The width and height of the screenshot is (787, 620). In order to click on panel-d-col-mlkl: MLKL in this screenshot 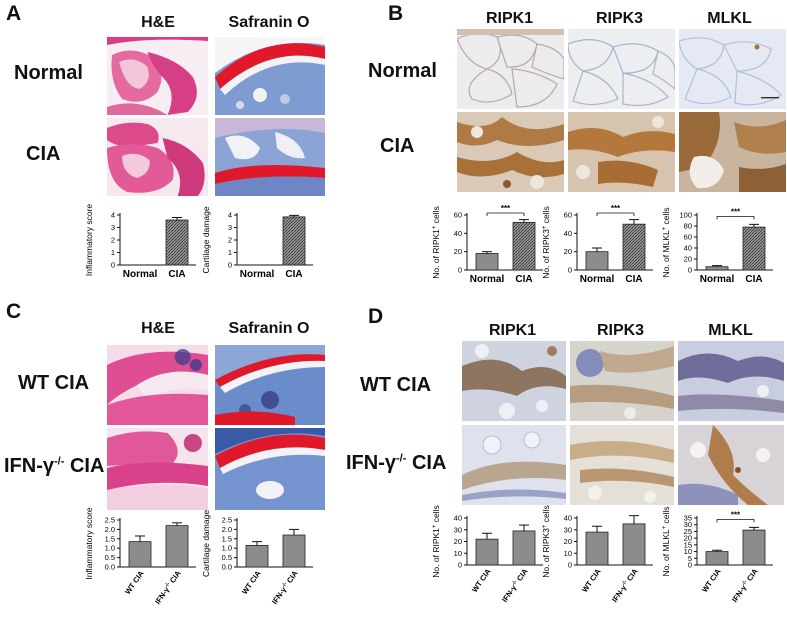, I will do `click(730, 330)`.